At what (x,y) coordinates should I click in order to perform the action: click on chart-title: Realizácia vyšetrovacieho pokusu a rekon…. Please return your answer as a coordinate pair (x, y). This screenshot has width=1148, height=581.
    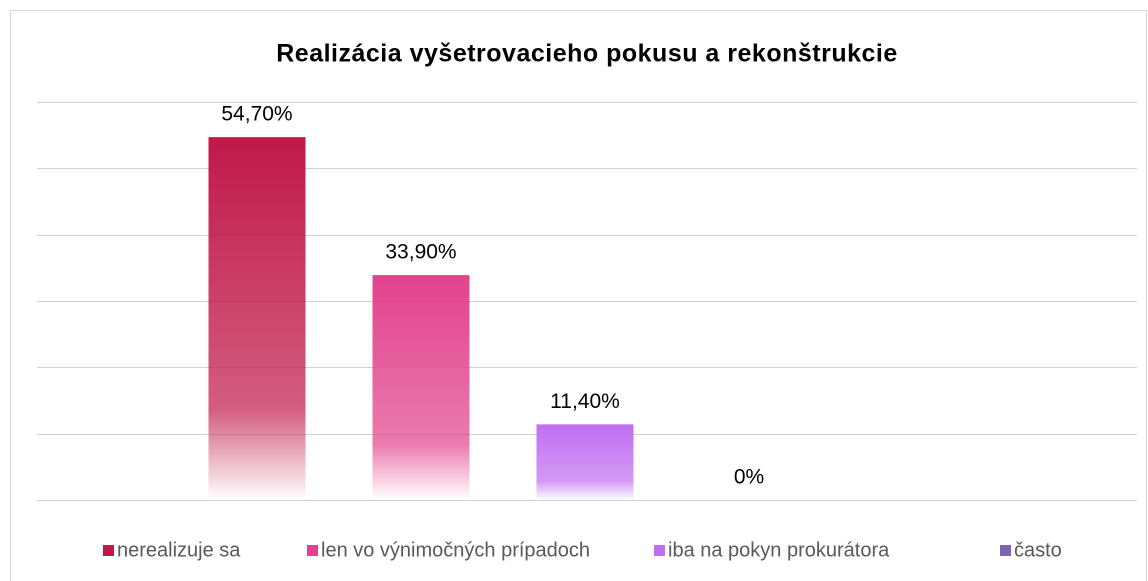
    Looking at the image, I should click on (587, 54).